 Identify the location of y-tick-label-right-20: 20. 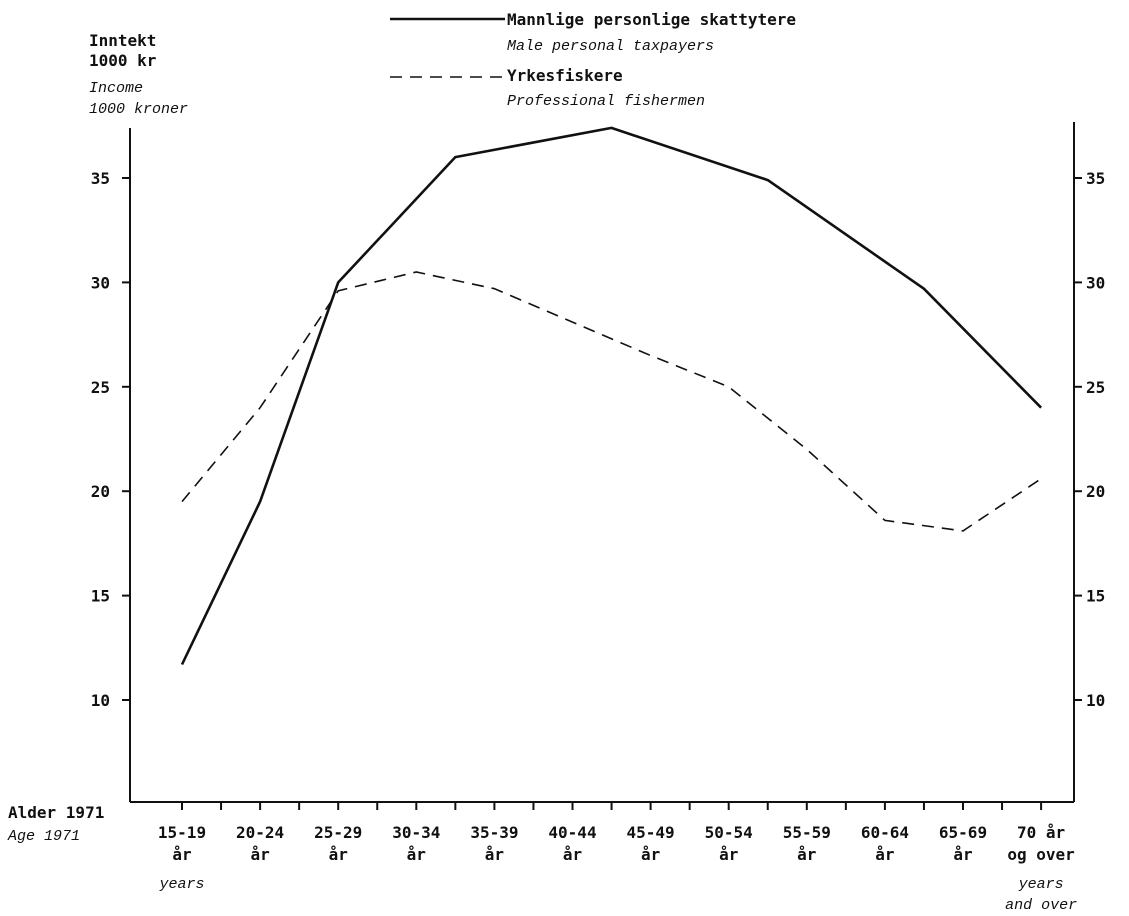
(1095, 491).